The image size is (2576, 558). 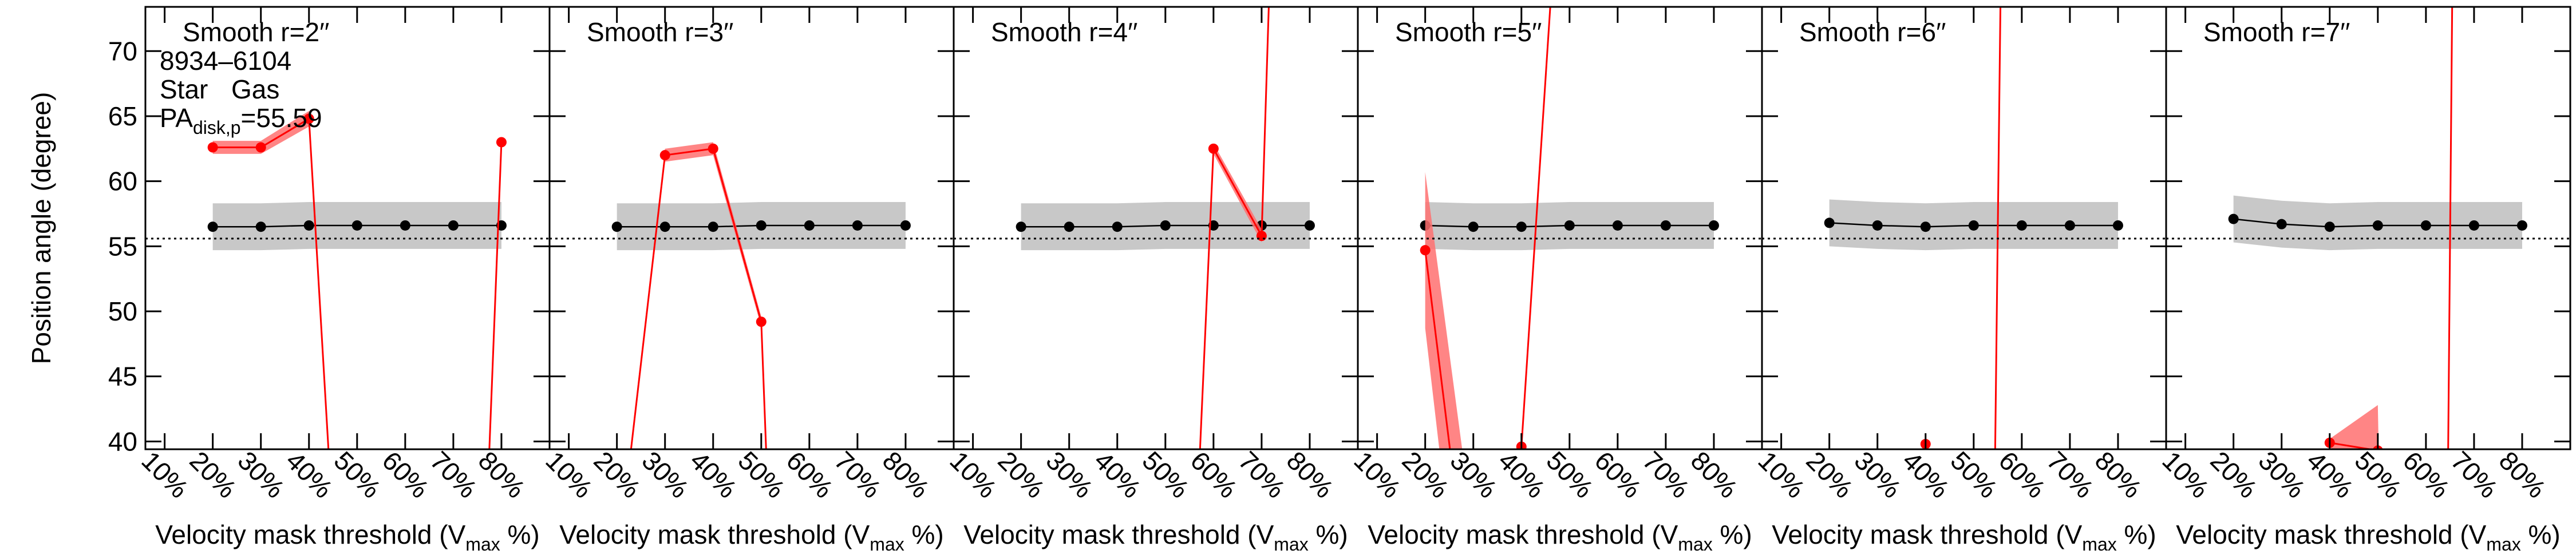 What do you see at coordinates (1064, 32) in the screenshot?
I see `panel-title: Smooth r=4′′` at bounding box center [1064, 32].